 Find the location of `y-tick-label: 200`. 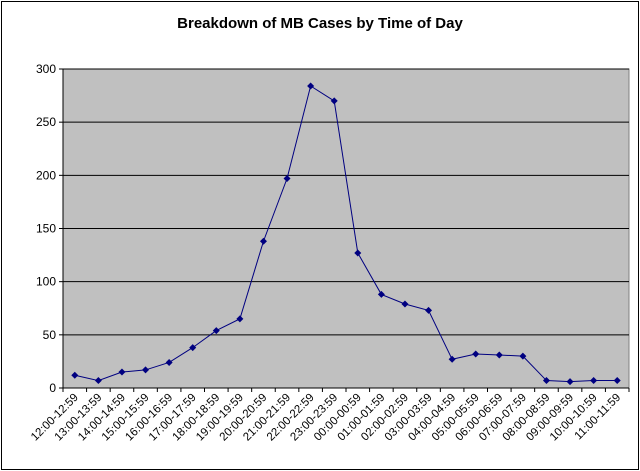

y-tick-label: 200 is located at coordinates (46, 175).